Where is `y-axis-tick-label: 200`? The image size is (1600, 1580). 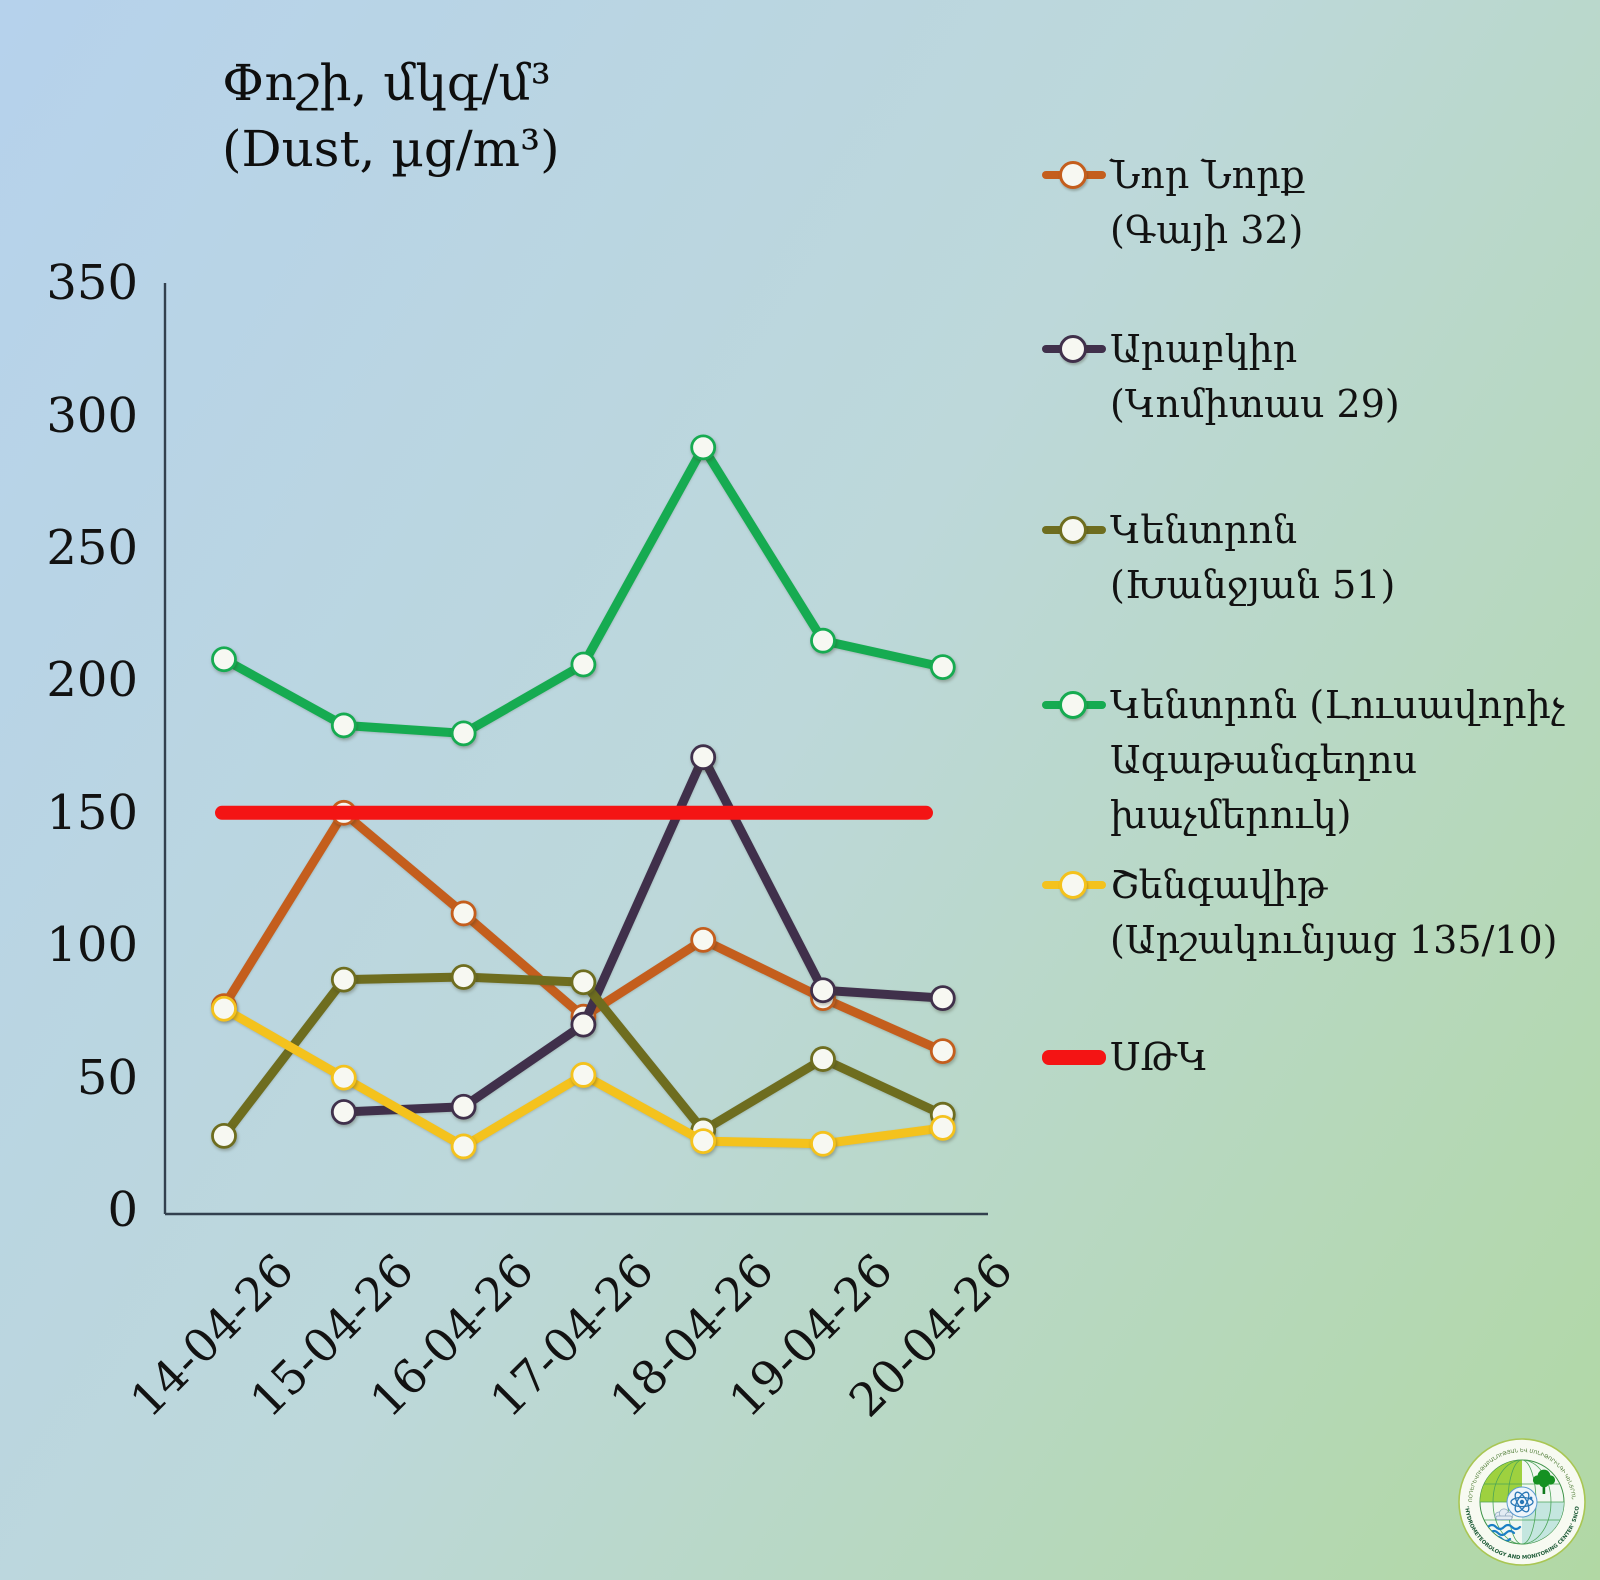
y-axis-tick-label: 200 is located at coordinates (92, 680).